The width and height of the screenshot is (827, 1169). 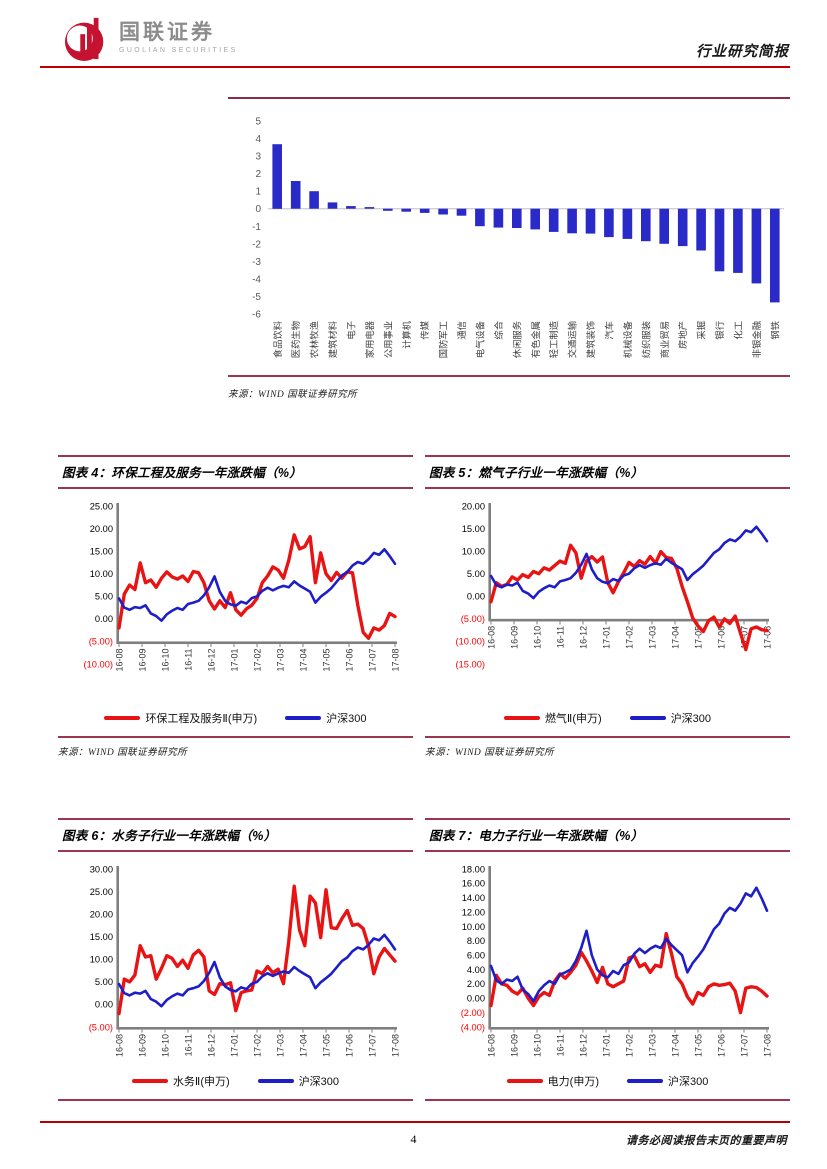 I want to click on svg-text: (5.00), so click(x=472, y=619).